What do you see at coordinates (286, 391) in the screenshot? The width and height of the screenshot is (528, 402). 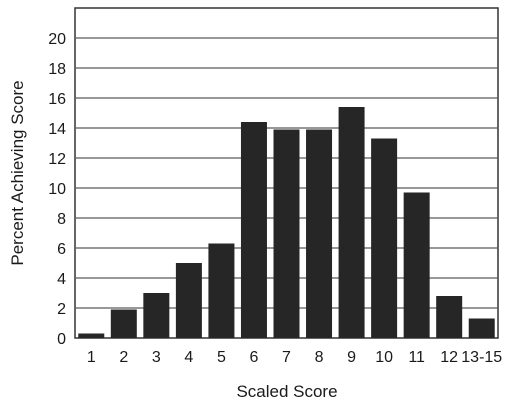 I see `x-axis-label: Scaled Score` at bounding box center [286, 391].